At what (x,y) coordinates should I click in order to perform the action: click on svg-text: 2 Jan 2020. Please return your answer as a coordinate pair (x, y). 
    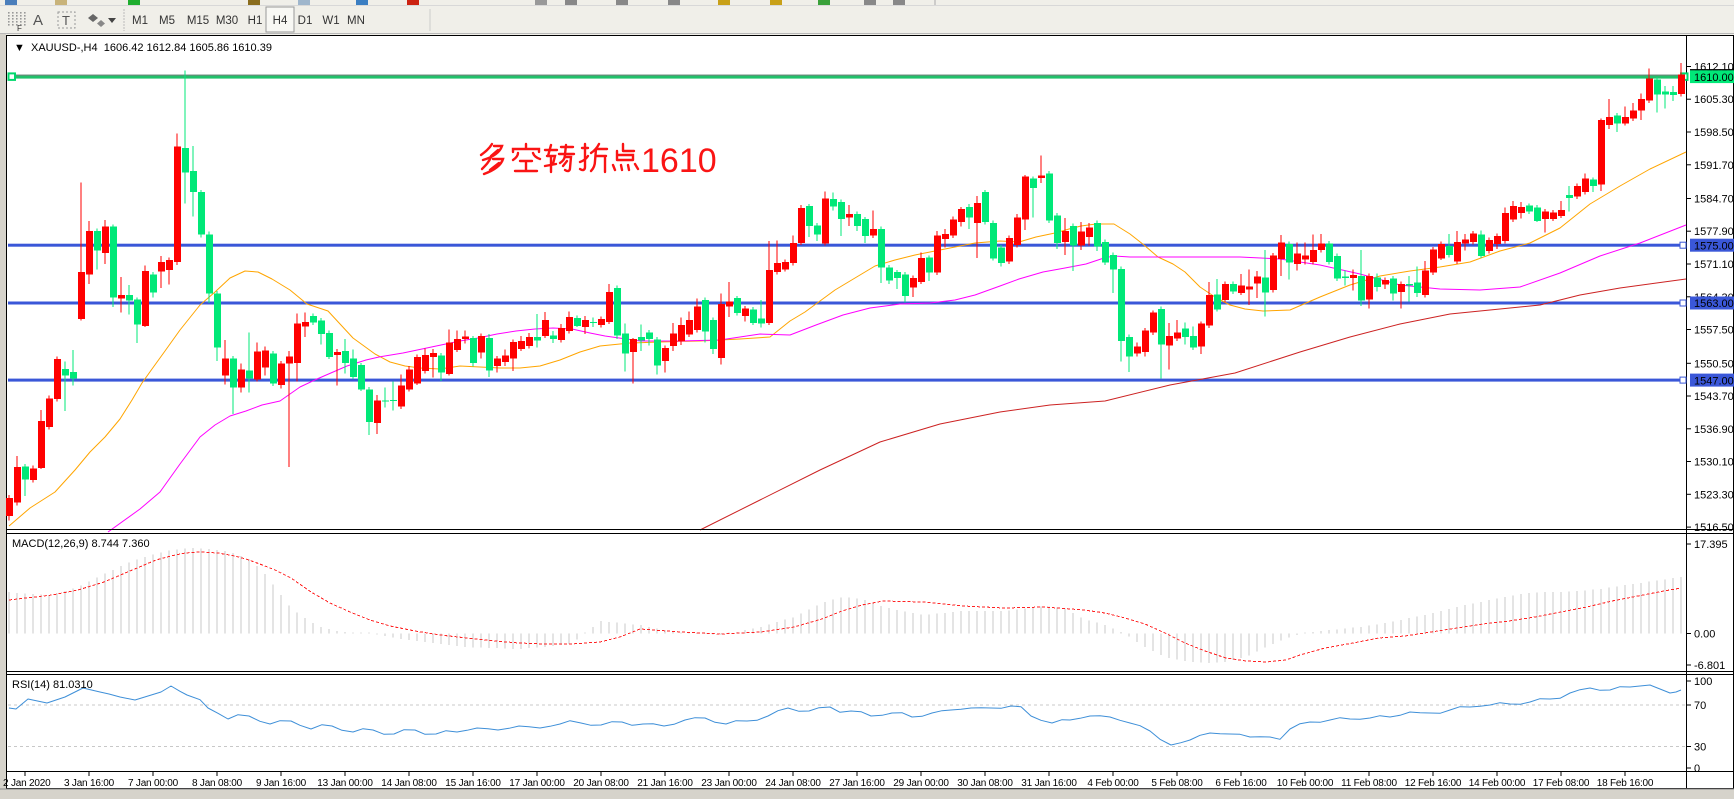
    Looking at the image, I should click on (27, 783).